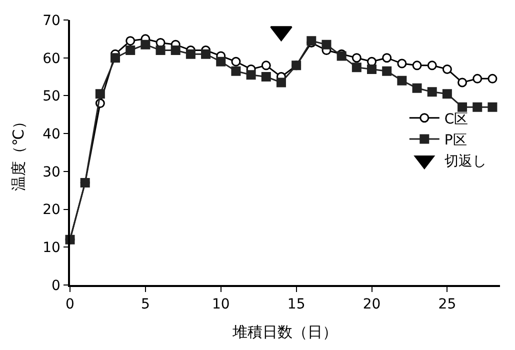 The image size is (515, 350). I want to click on x-tick-label: 0, so click(70, 304).